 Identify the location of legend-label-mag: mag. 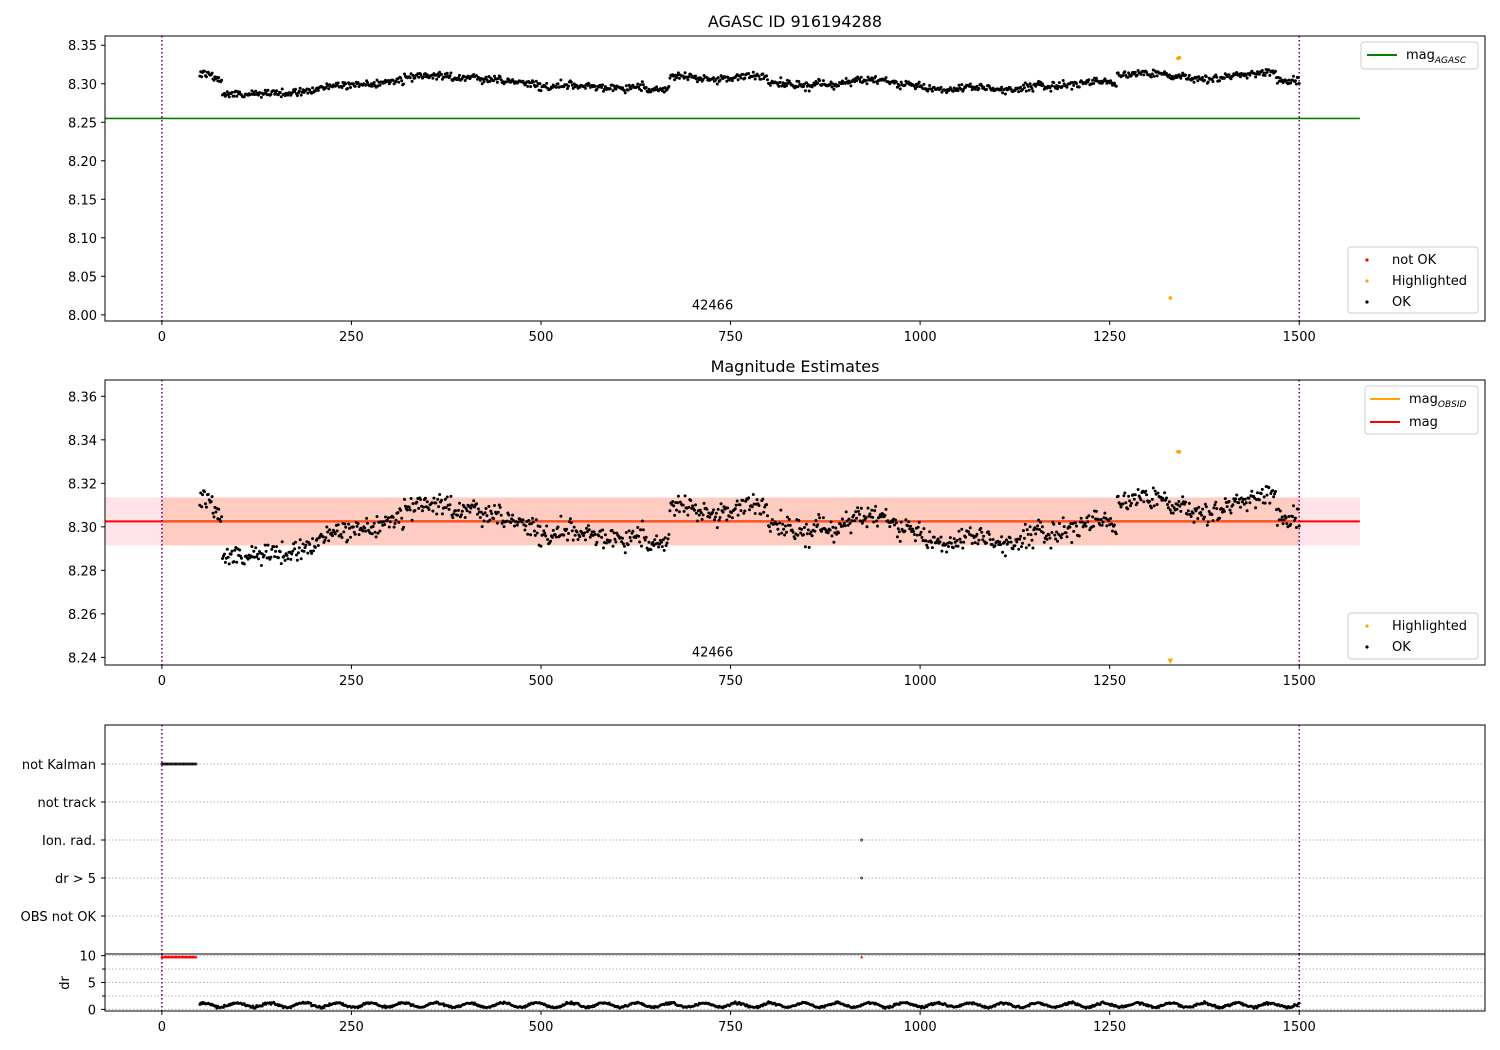
(1423, 422).